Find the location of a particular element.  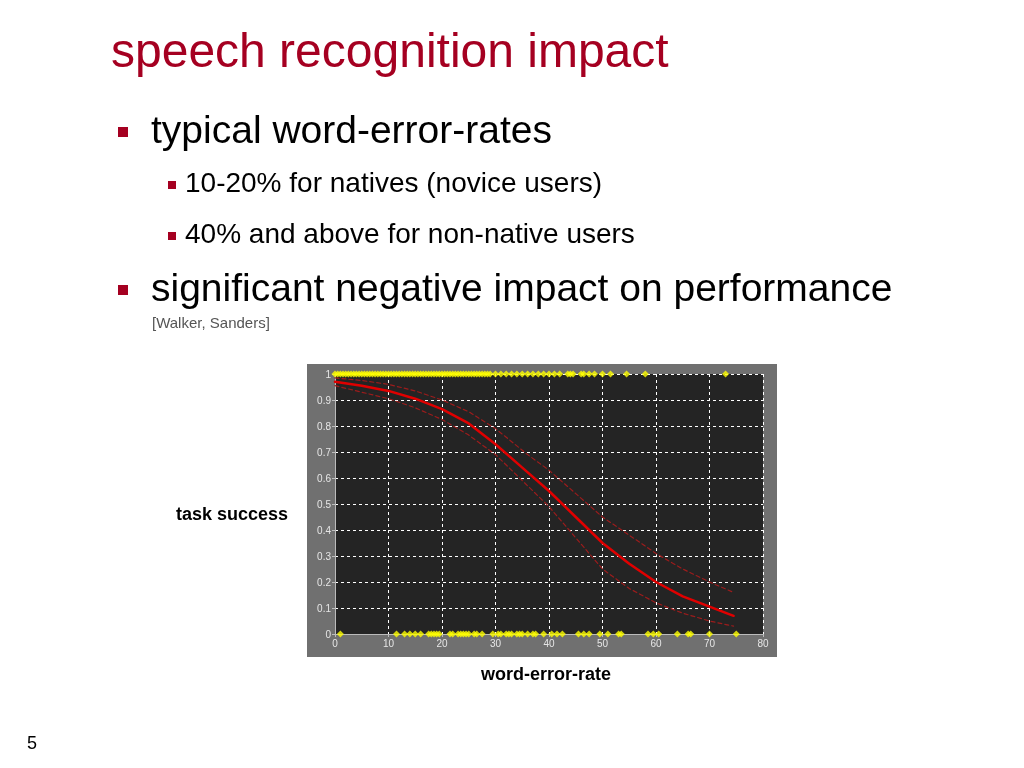

y-tick-label: 0.7 is located at coordinates (324, 452).